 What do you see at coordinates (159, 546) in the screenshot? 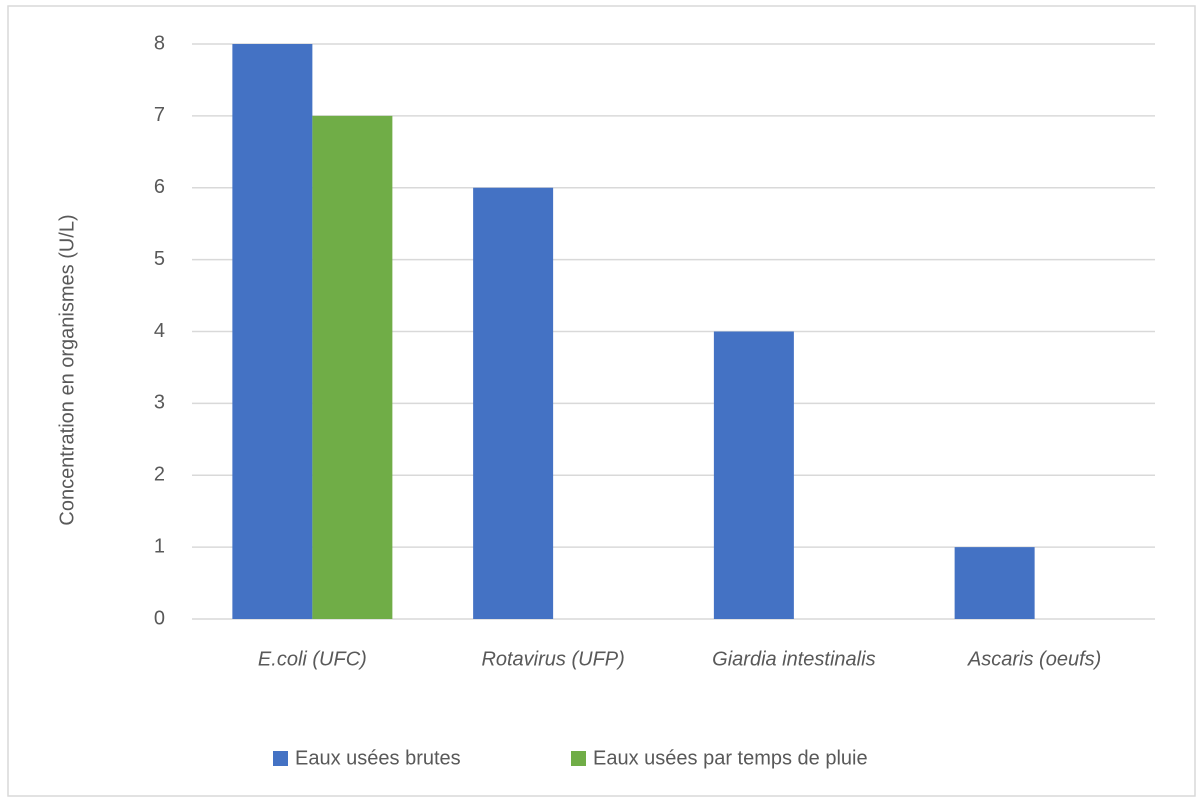
I see `y-tick-label: 1` at bounding box center [159, 546].